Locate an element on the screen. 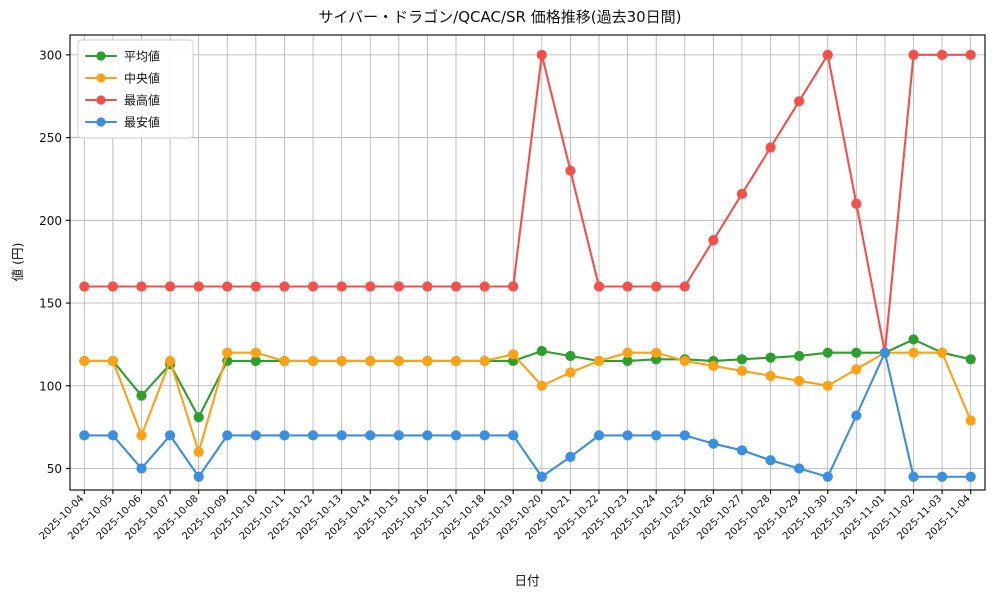 This screenshot has height=600, width=1000. legend-label: 最高値 is located at coordinates (142, 100).